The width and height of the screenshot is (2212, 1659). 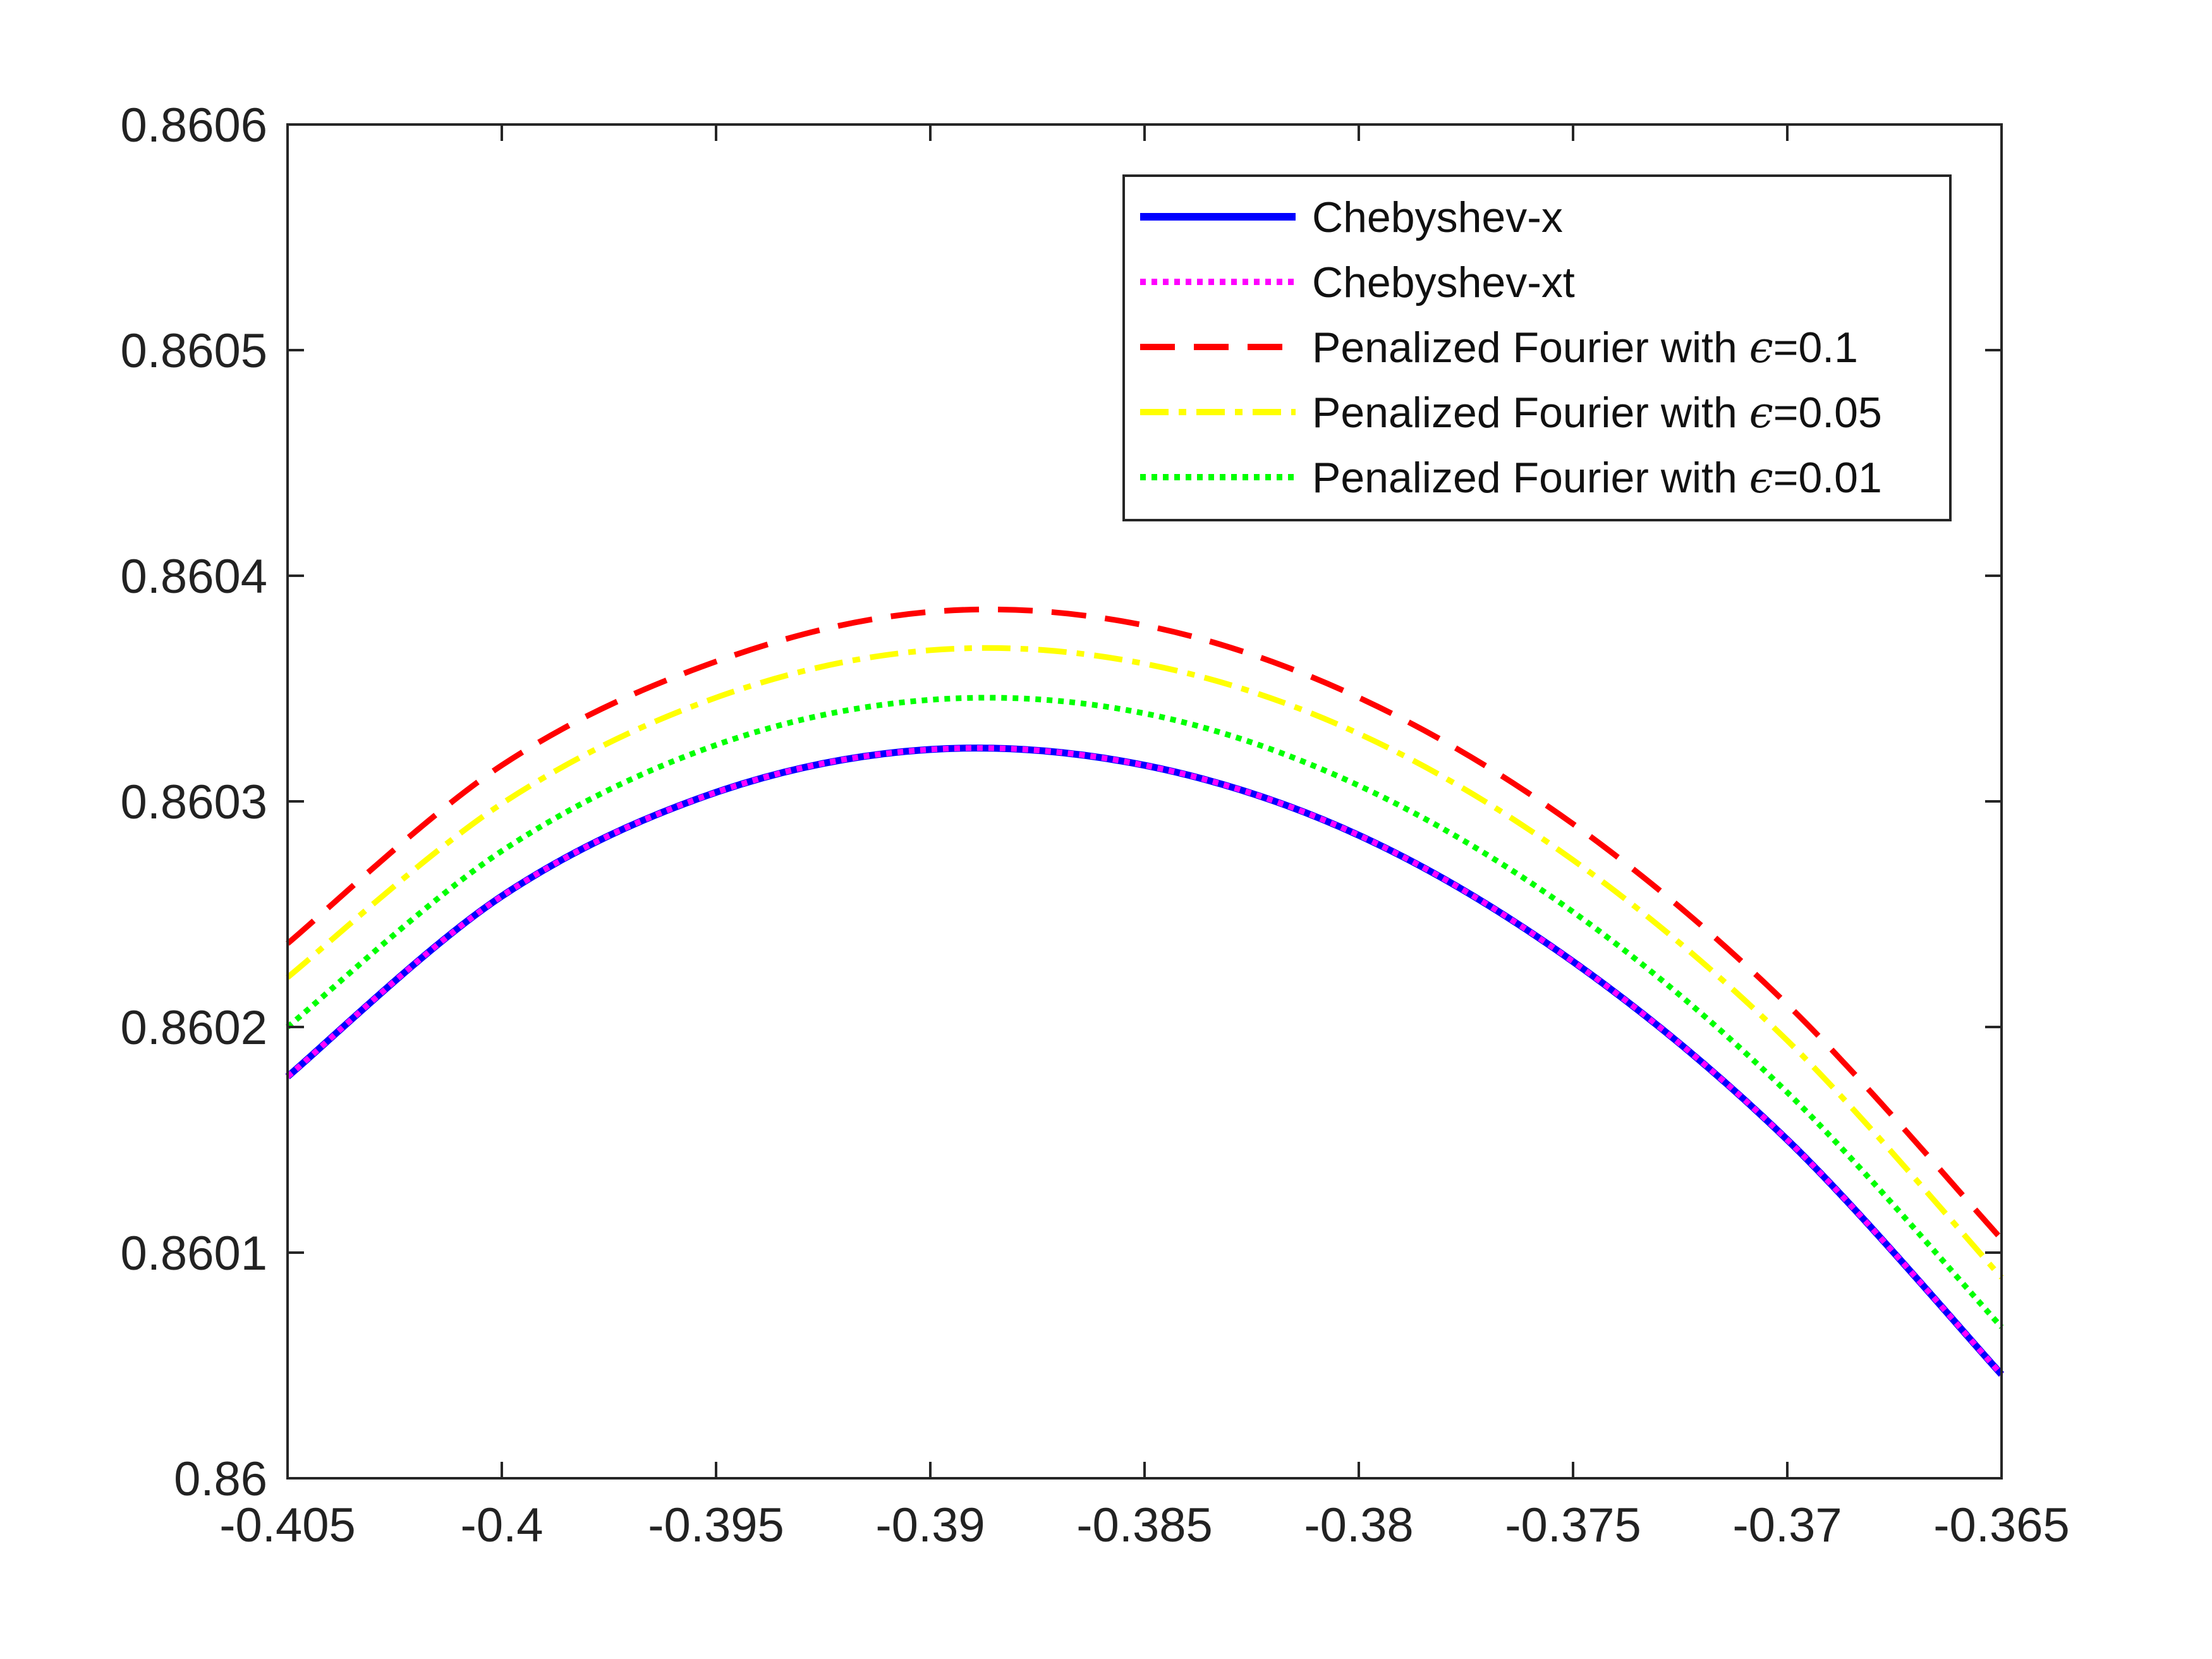 I want to click on legend-label-text: Chebyshev-x, so click(x=1437, y=217).